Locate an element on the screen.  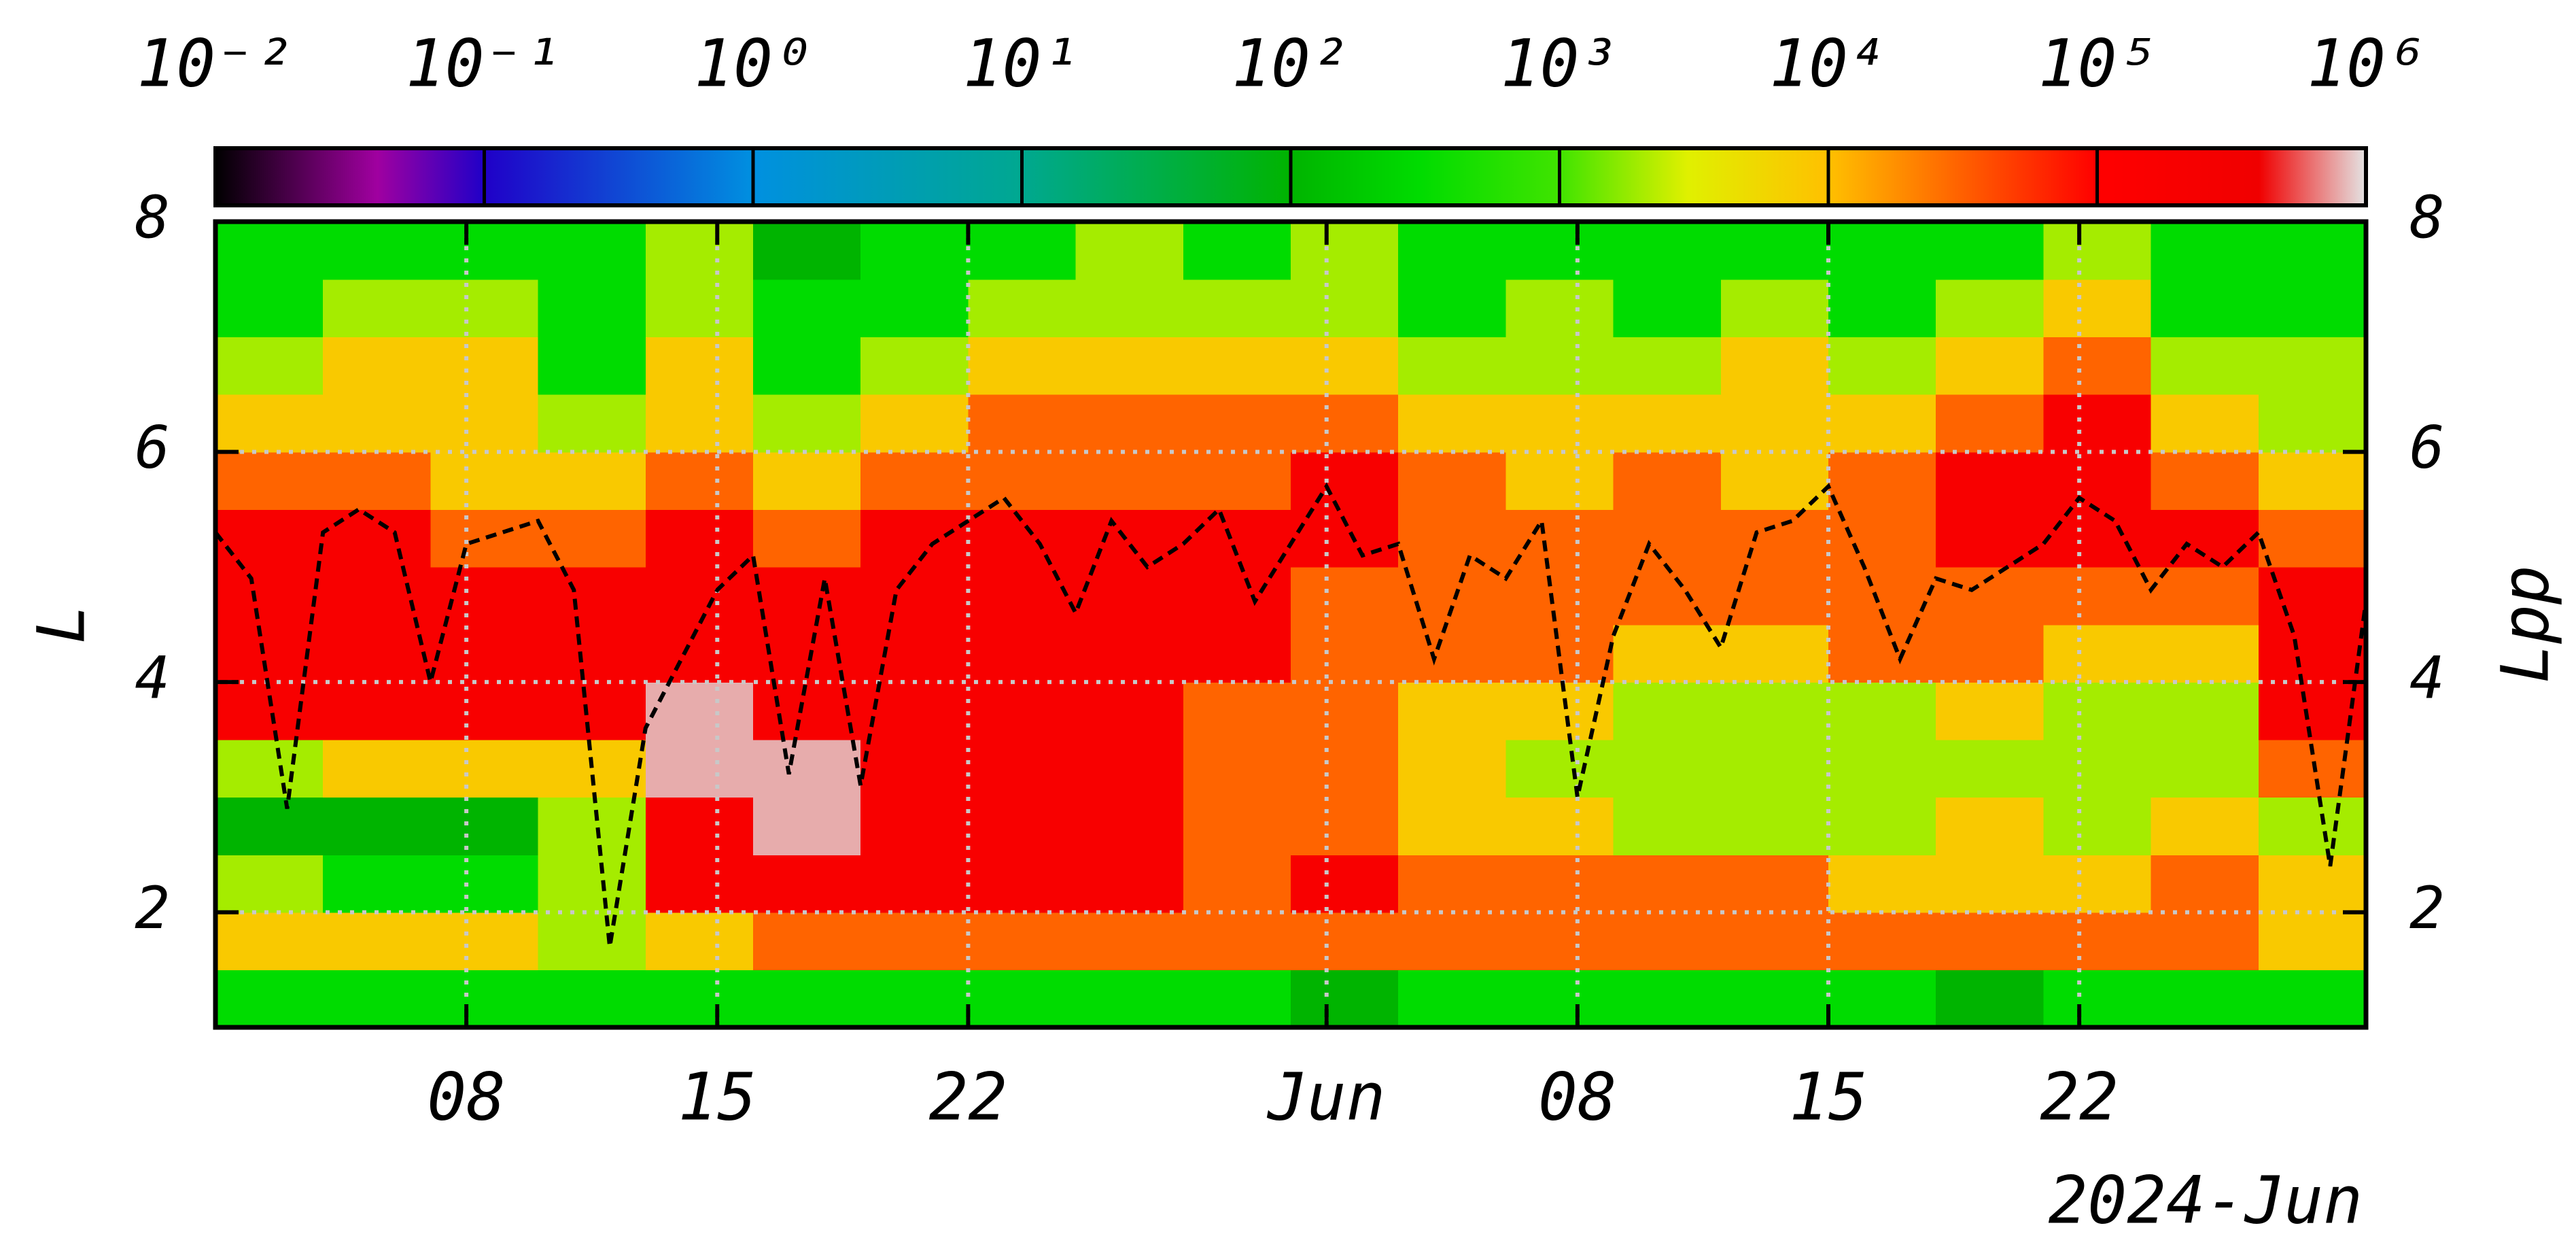
x-tick-label: 15 is located at coordinates (717, 1097).